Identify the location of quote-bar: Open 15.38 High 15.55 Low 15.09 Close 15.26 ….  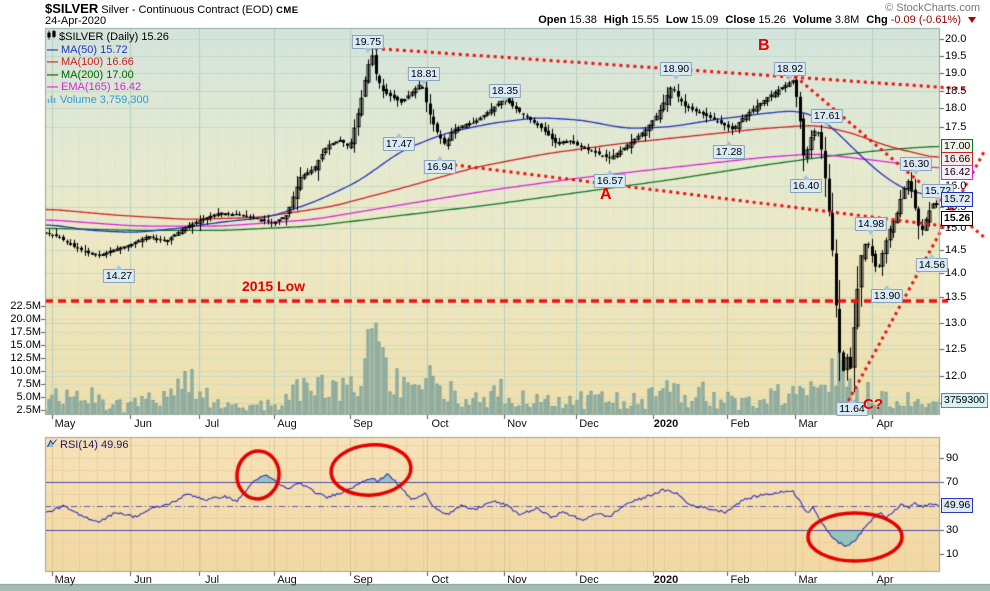
(757, 20).